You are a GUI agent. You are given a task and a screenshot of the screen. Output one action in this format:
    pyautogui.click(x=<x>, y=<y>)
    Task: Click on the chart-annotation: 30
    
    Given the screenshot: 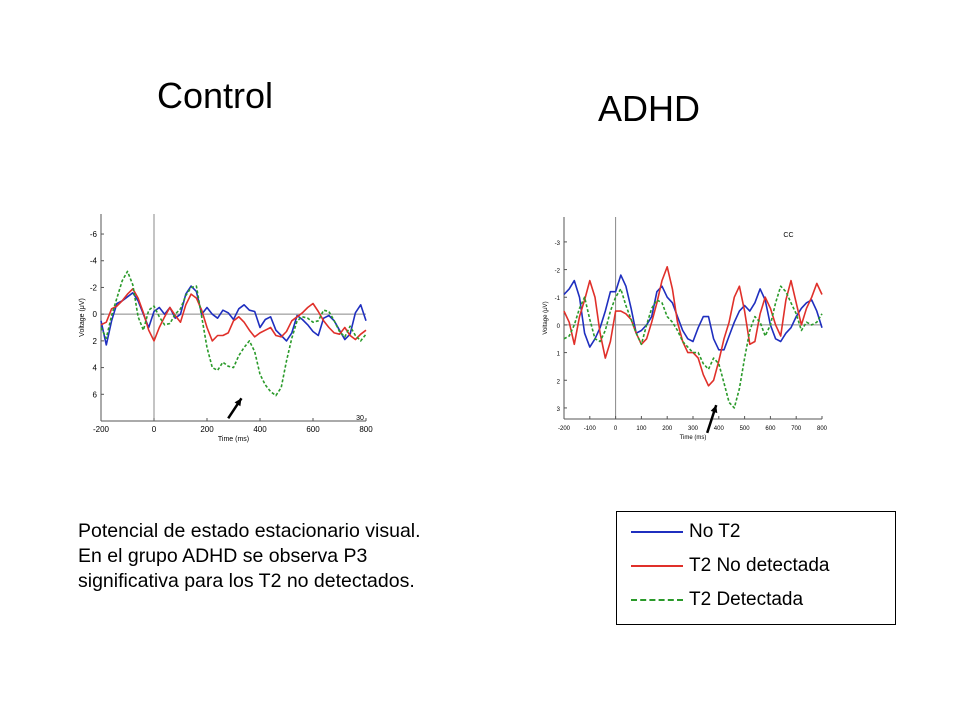 What is the action you would take?
    pyautogui.click(x=360, y=418)
    